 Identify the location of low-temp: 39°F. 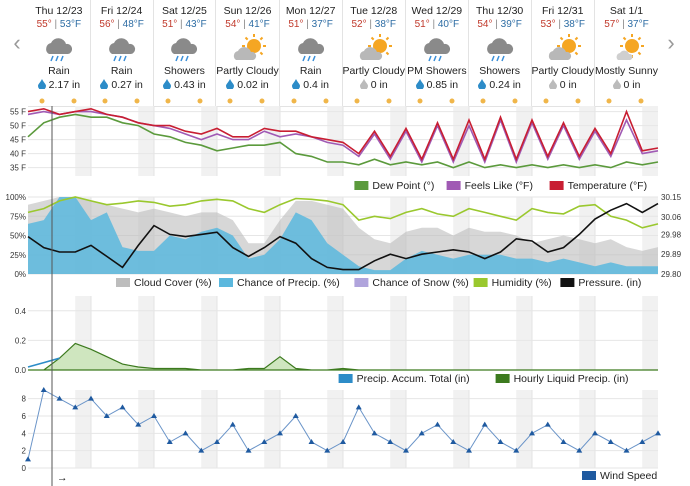
(511, 24).